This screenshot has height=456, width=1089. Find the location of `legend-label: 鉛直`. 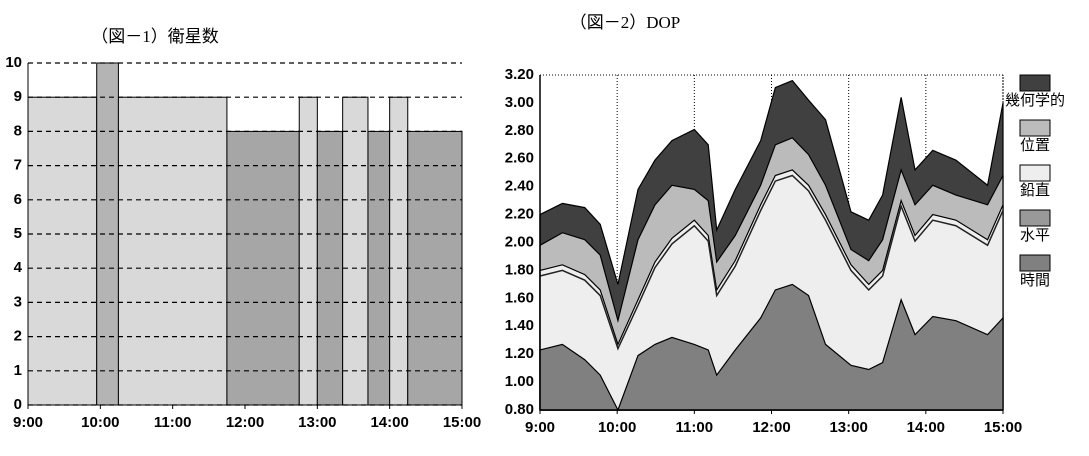

legend-label: 鉛直 is located at coordinates (1035, 190).